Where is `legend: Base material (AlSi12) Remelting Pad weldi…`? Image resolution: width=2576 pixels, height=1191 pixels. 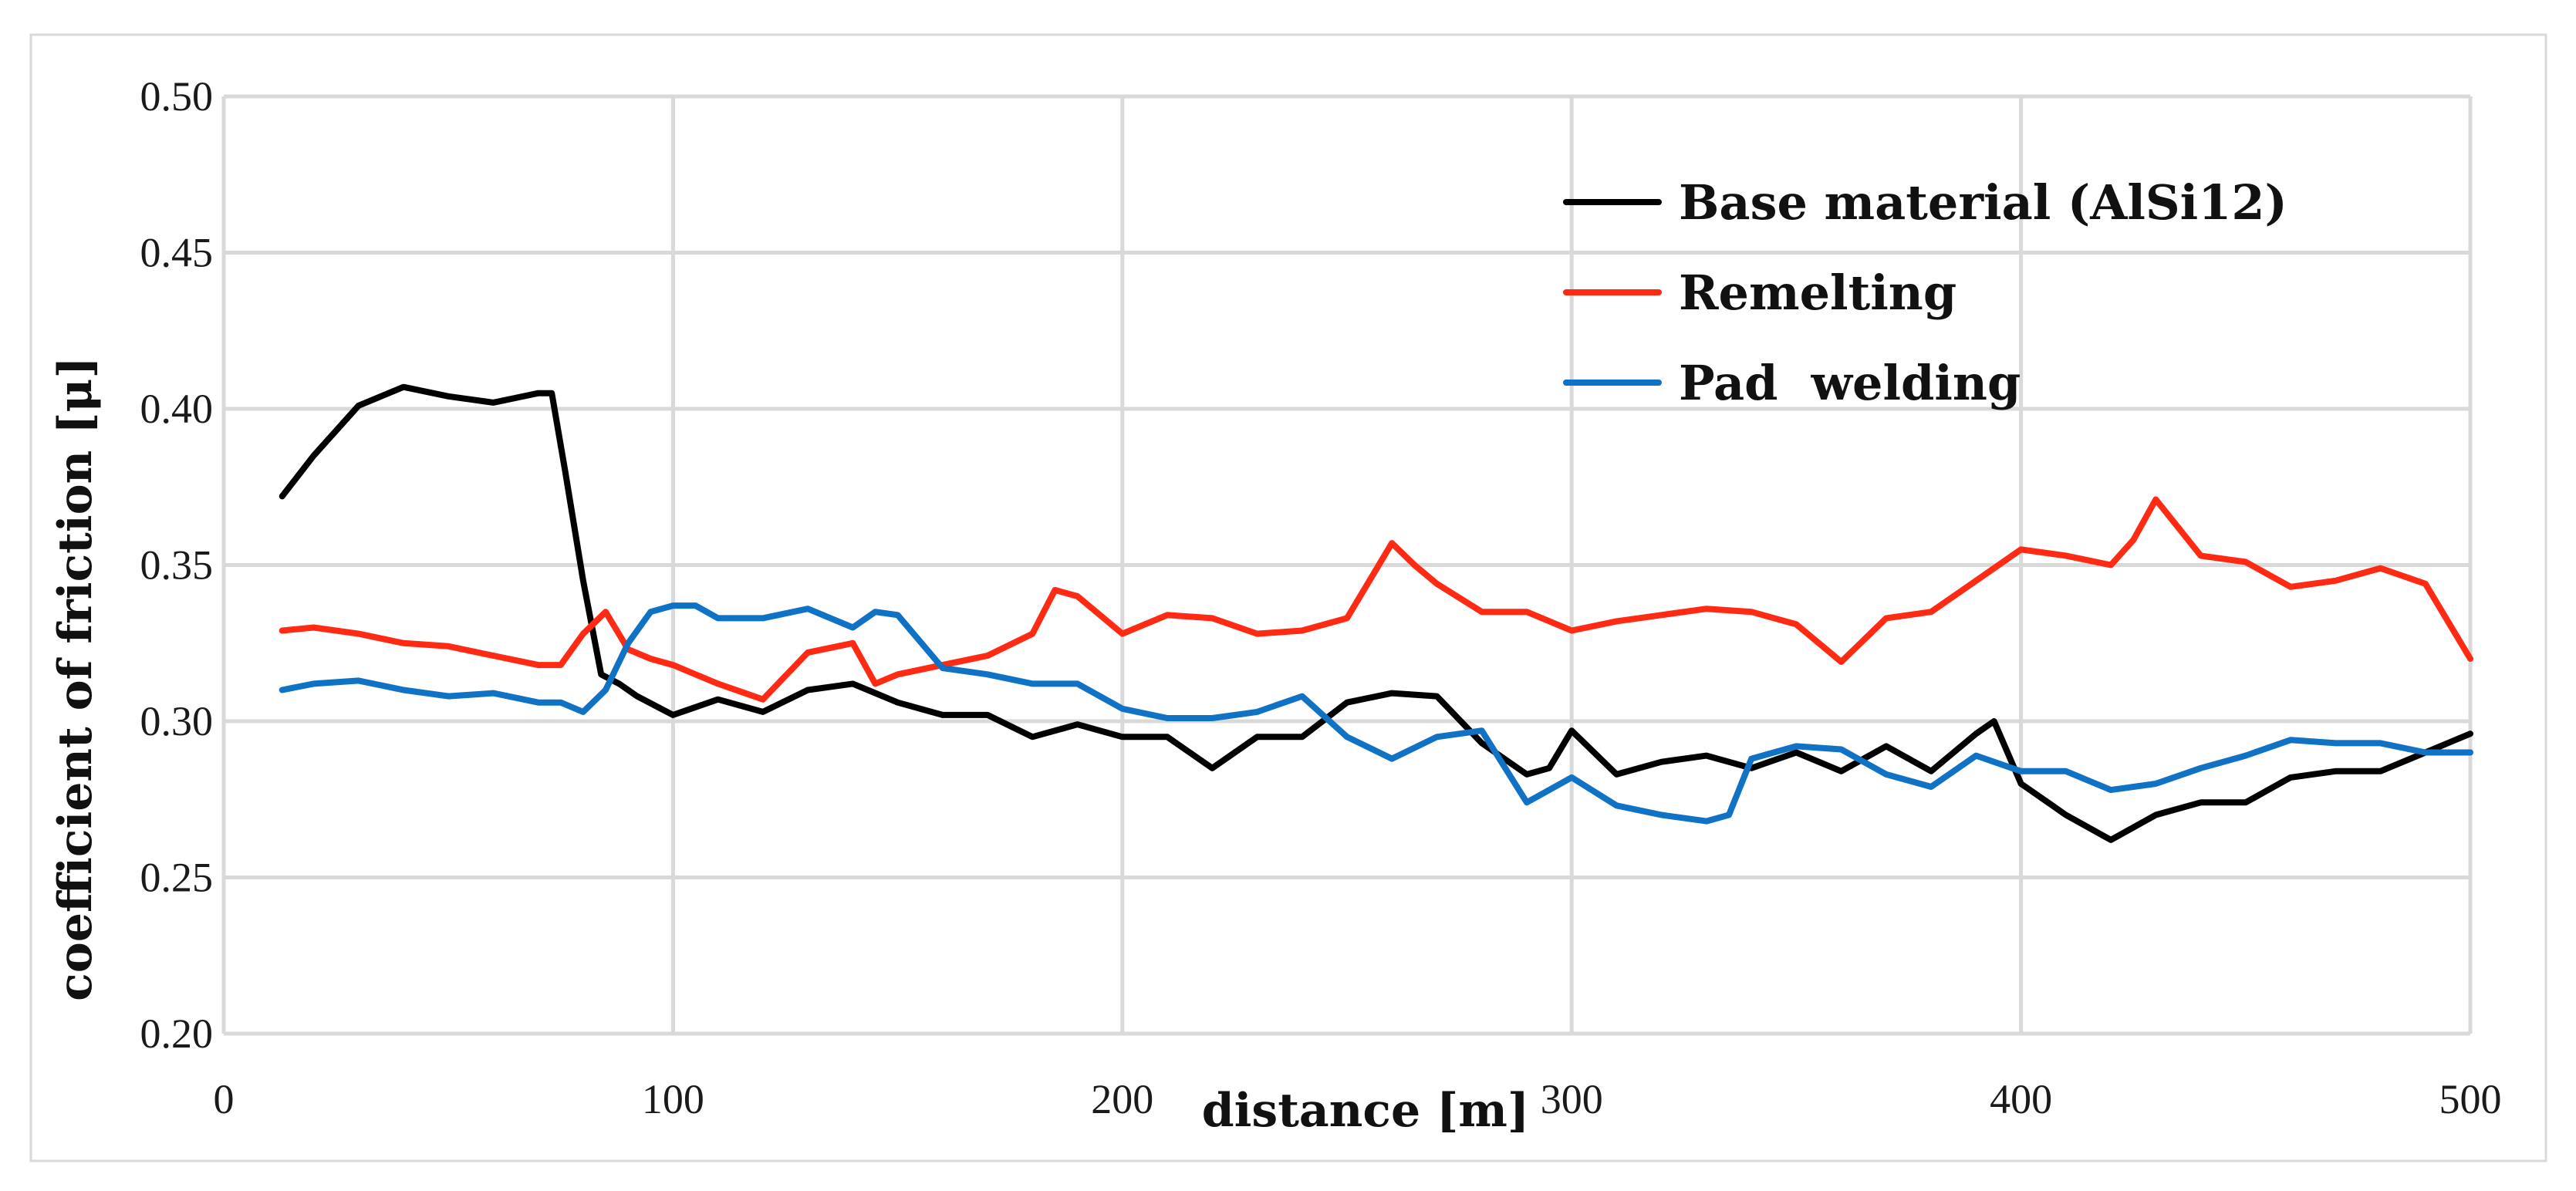
legend: Base material (AlSi12) Remelting Pad weldi… is located at coordinates (1925, 292).